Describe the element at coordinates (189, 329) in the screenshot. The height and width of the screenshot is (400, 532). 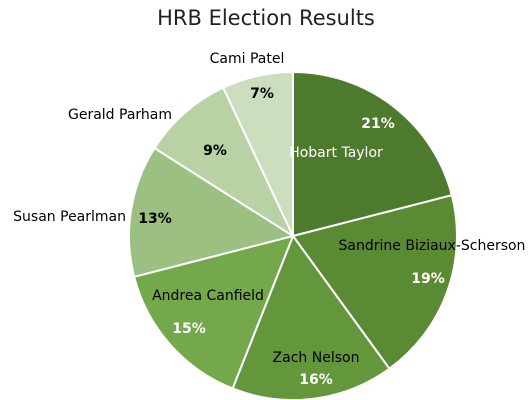
I see `slice-percentage-label: 15%` at that location.